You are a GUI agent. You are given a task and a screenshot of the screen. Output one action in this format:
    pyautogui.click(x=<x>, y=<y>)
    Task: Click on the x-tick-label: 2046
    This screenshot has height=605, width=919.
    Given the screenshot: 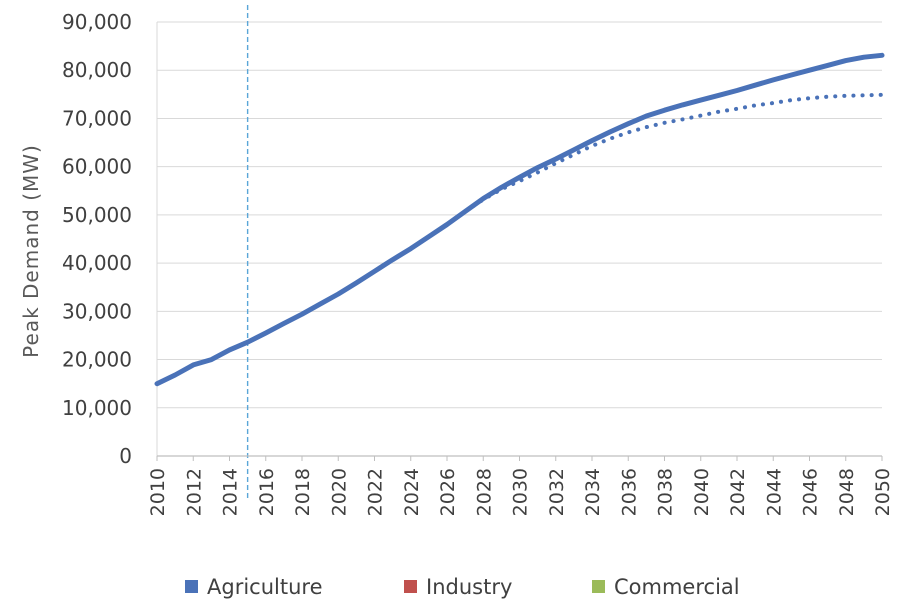 What is the action you would take?
    pyautogui.click(x=811, y=492)
    